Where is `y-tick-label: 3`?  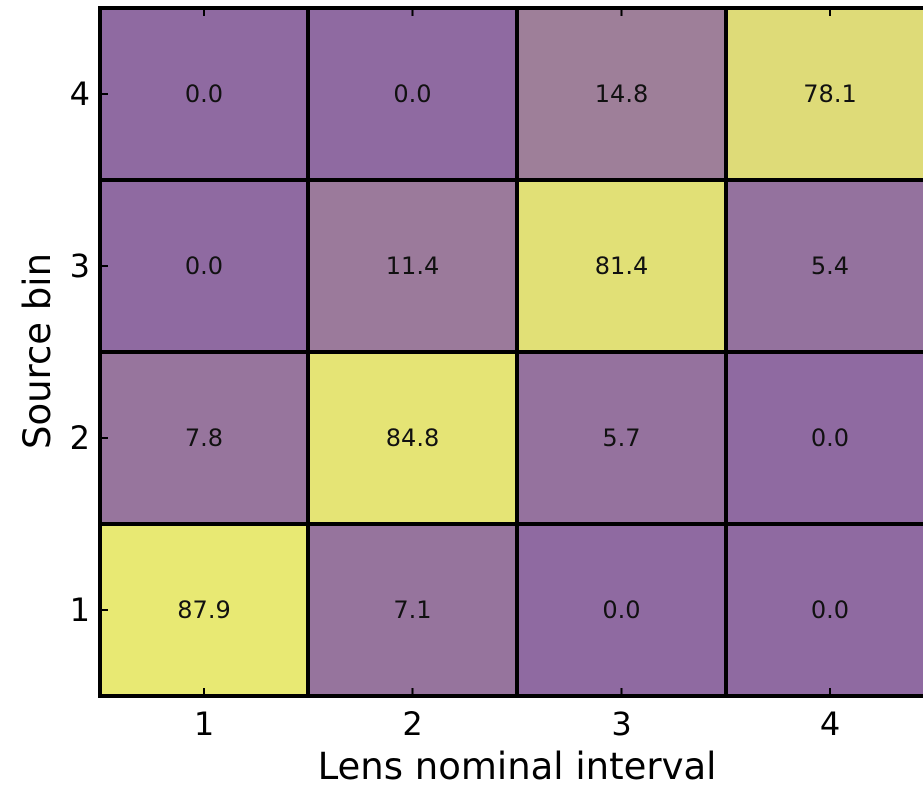
y-tick-label: 3 is located at coordinates (80, 266).